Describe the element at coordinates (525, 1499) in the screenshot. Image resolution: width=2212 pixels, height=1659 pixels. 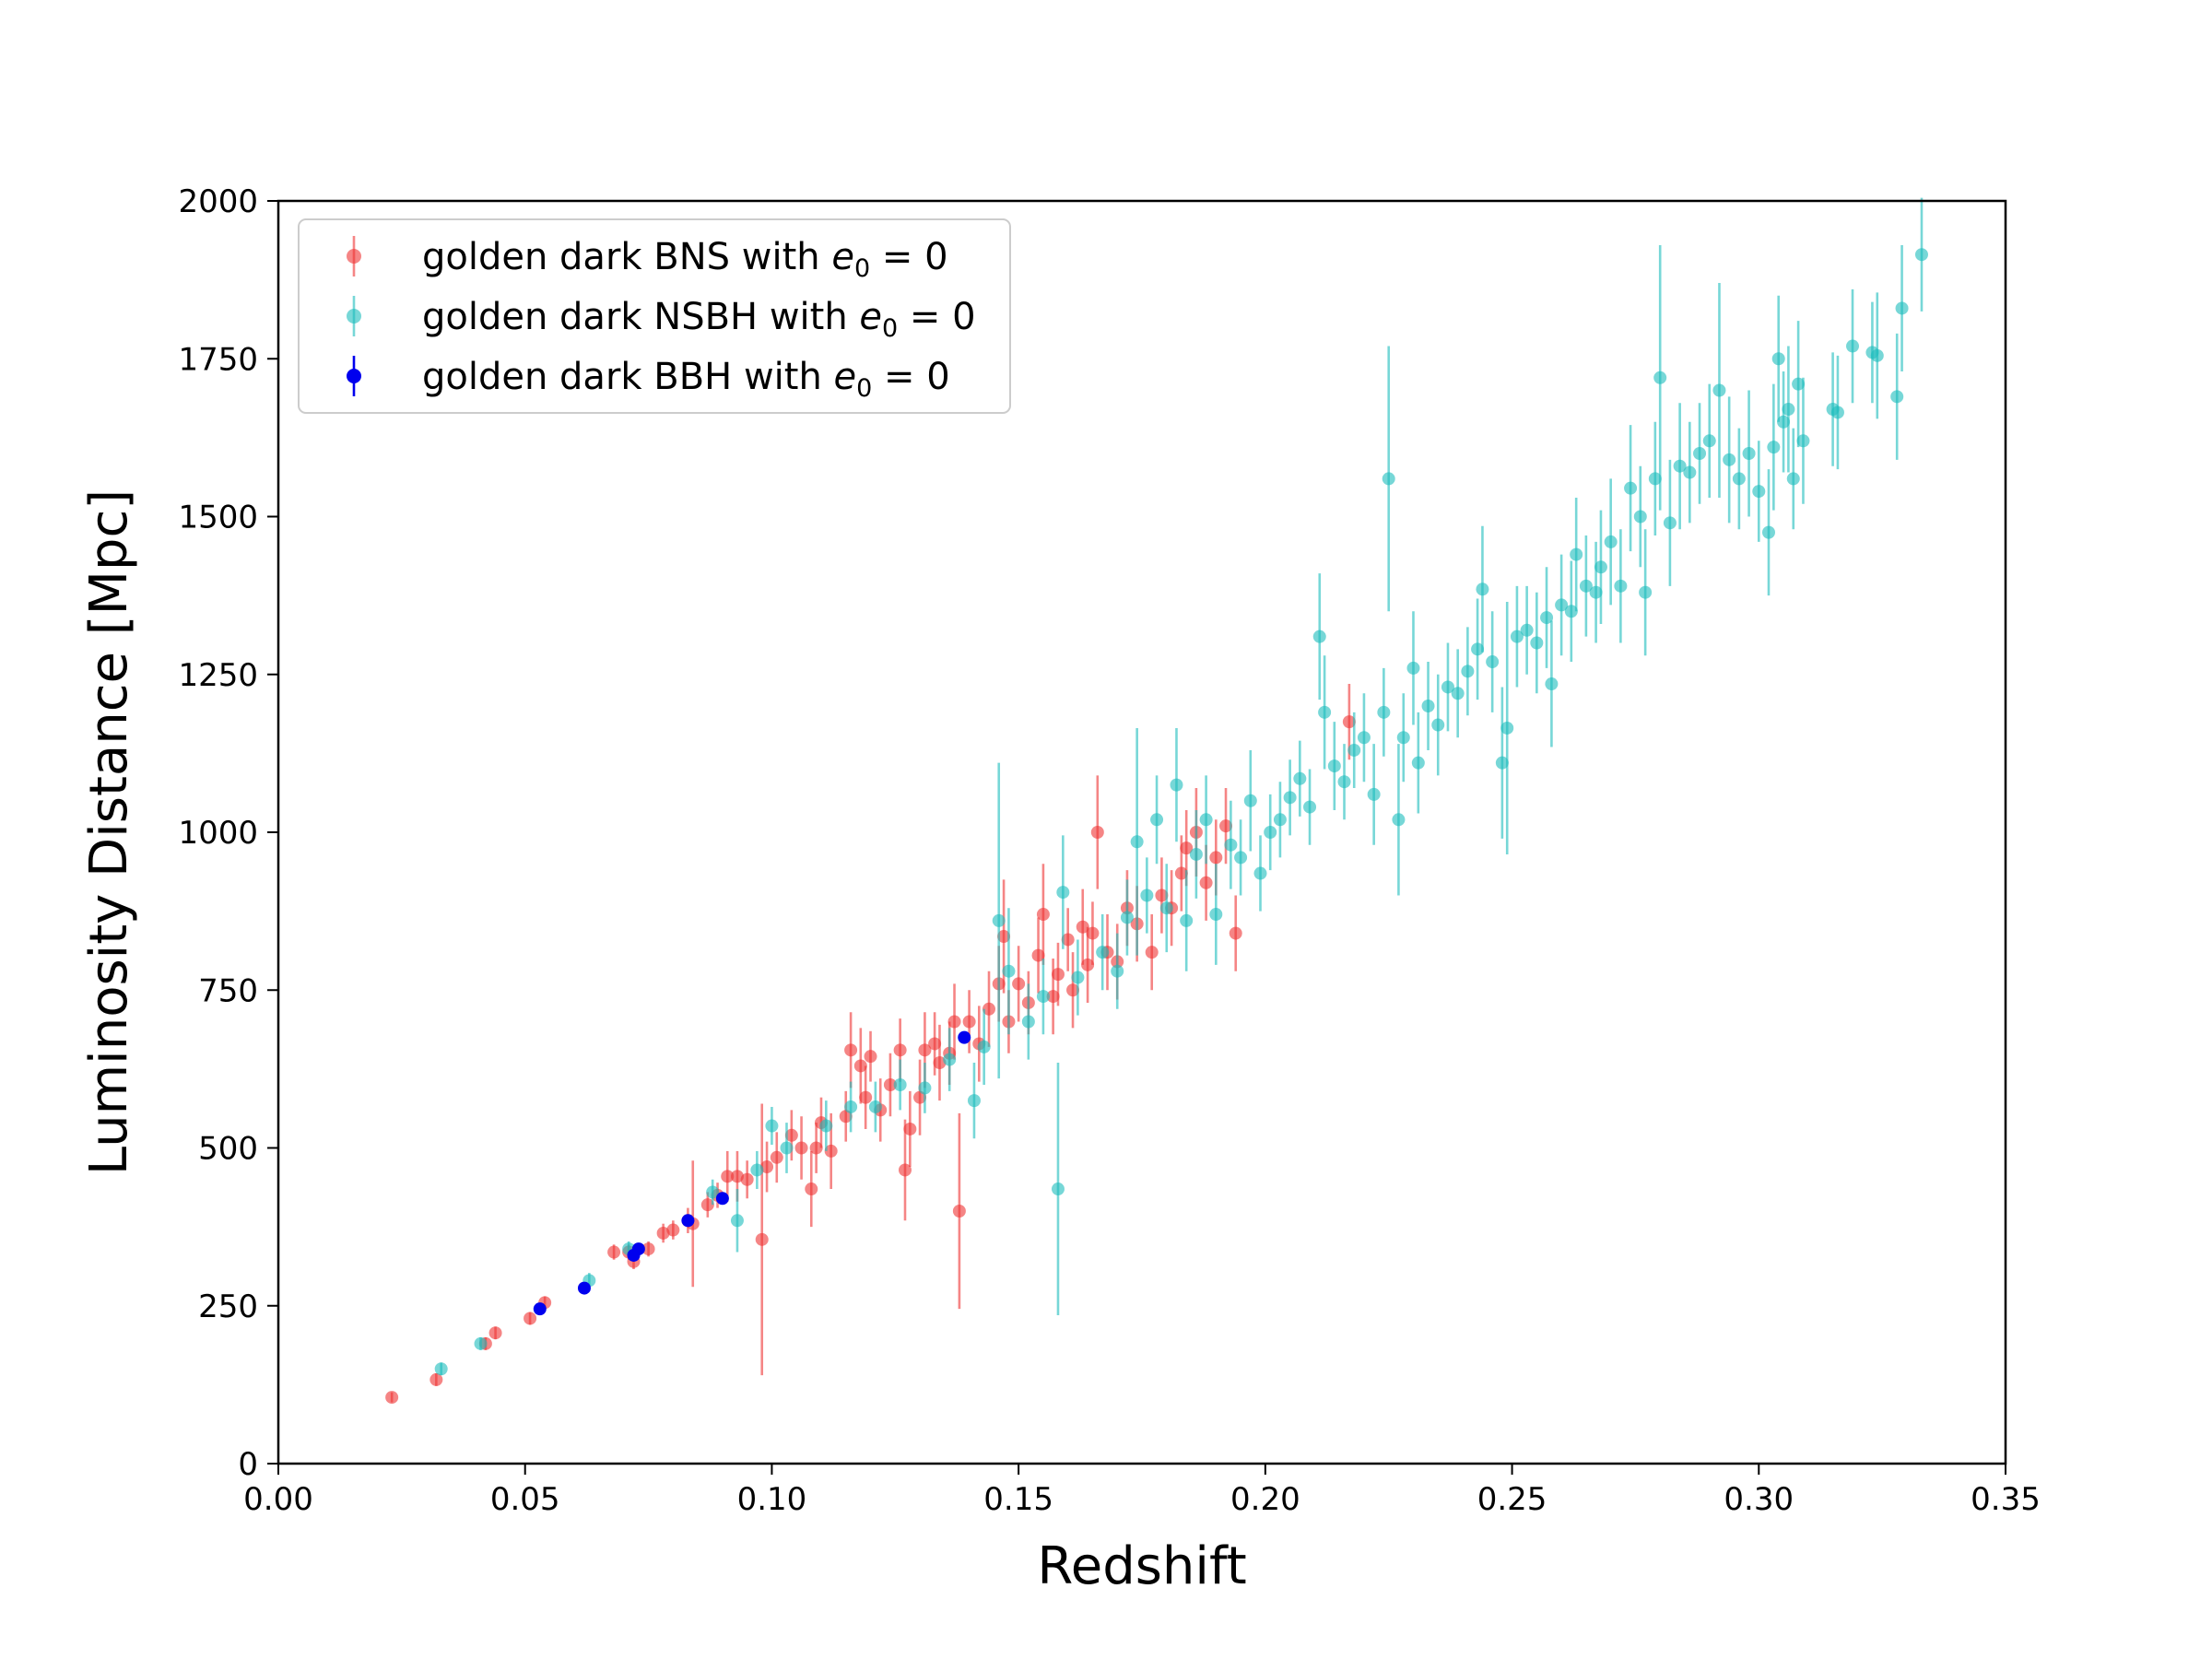
I see `x-tick-label: 0.05` at that location.